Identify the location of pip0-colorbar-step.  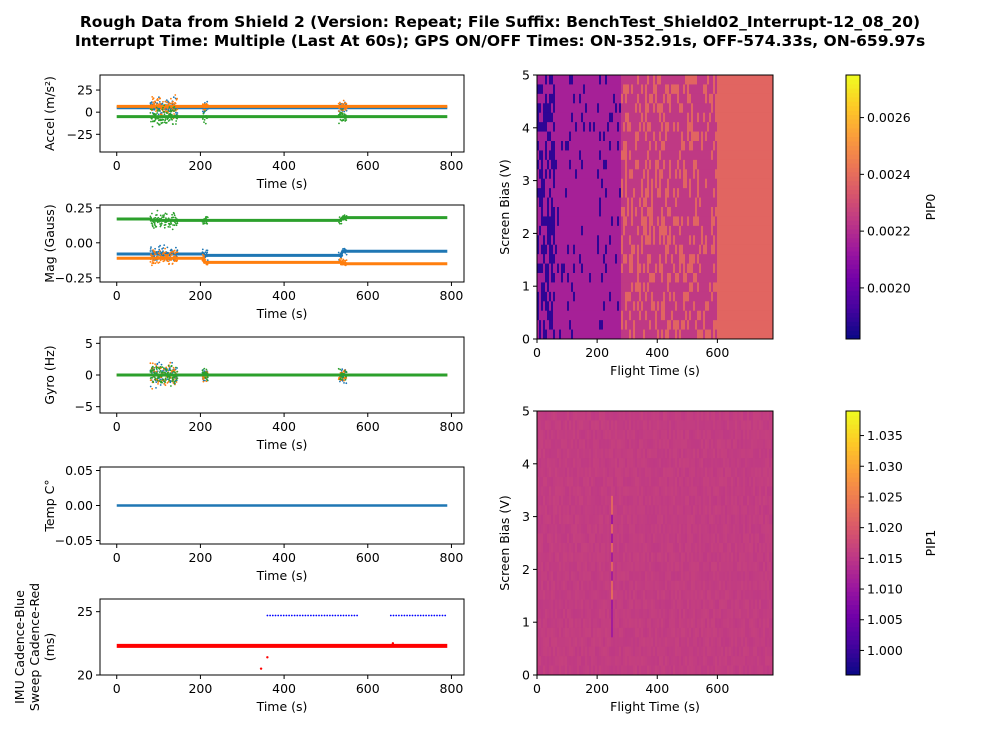
(853, 319).